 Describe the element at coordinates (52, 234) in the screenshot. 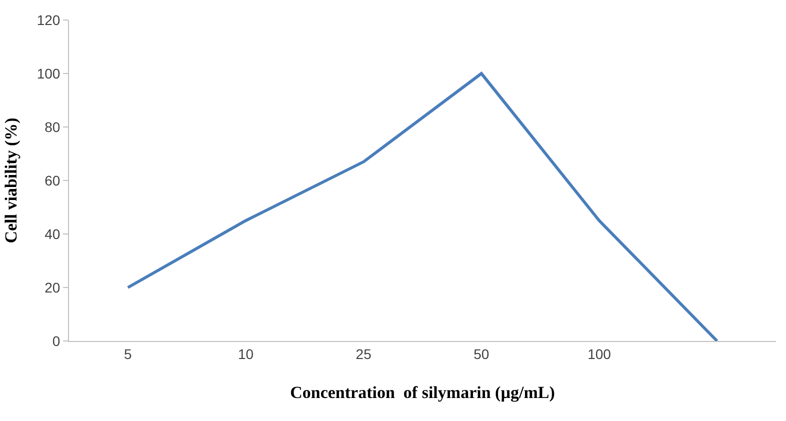

I see `y-tick-label: 40` at that location.